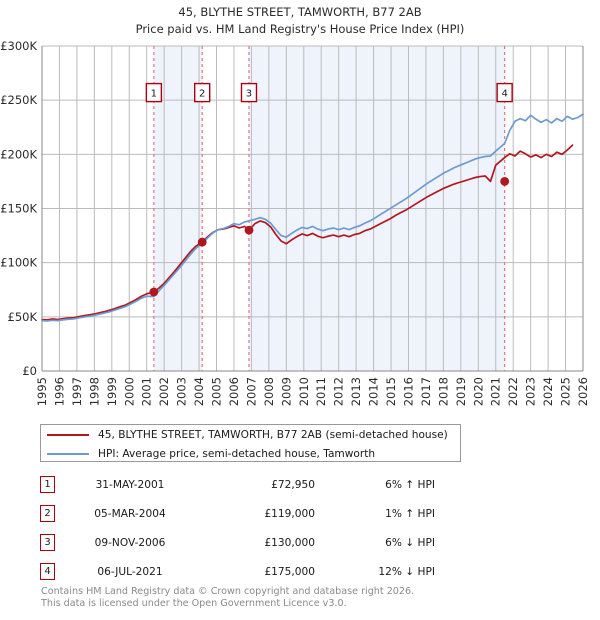 This screenshot has height=620, width=600. What do you see at coordinates (129, 391) in the screenshot?
I see `x-axis-tick-label: 2000` at bounding box center [129, 391].